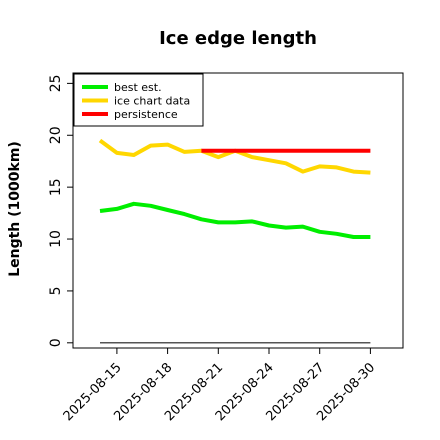  Describe the element at coordinates (138, 87) in the screenshot. I see `legend-label: best est.` at that location.